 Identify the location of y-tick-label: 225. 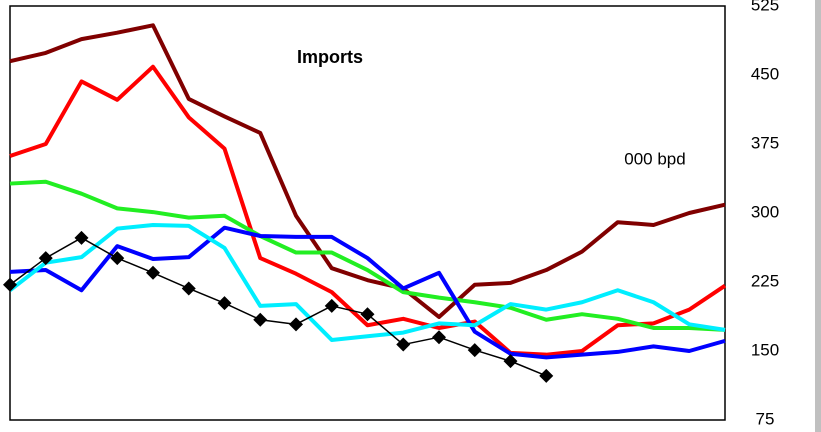
(765, 280).